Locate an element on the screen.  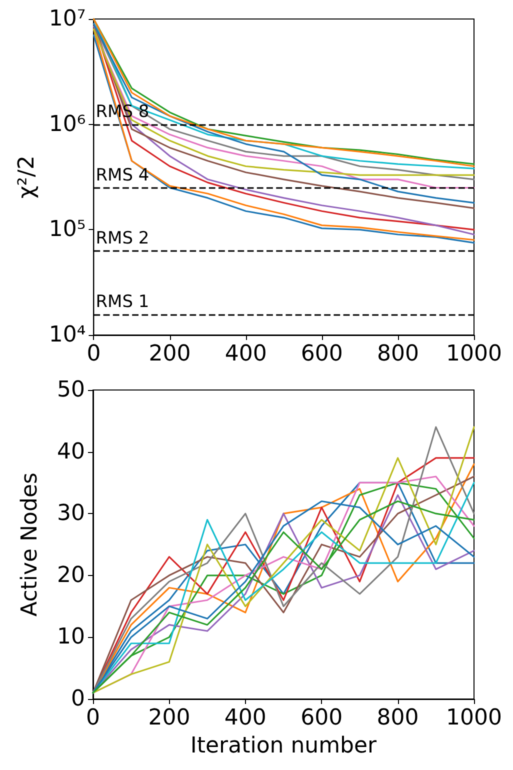
y-tick-label: 10⁵ is located at coordinates (67, 229).